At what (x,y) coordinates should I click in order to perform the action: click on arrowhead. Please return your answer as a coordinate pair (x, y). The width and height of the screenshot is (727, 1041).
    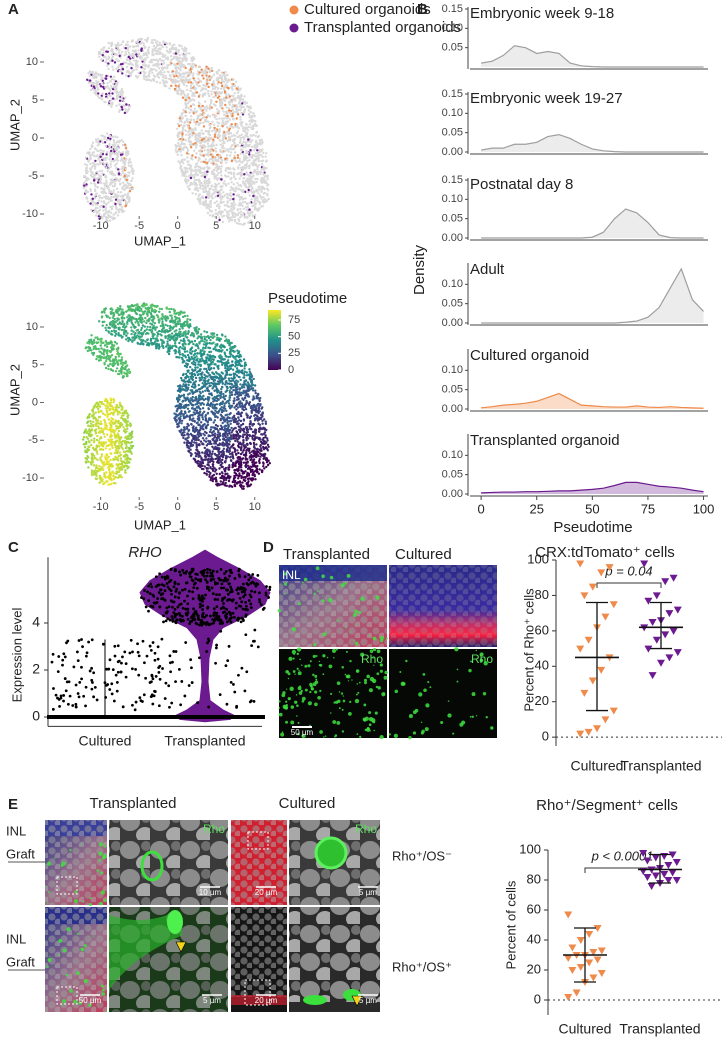
    Looking at the image, I should click on (357, 1001).